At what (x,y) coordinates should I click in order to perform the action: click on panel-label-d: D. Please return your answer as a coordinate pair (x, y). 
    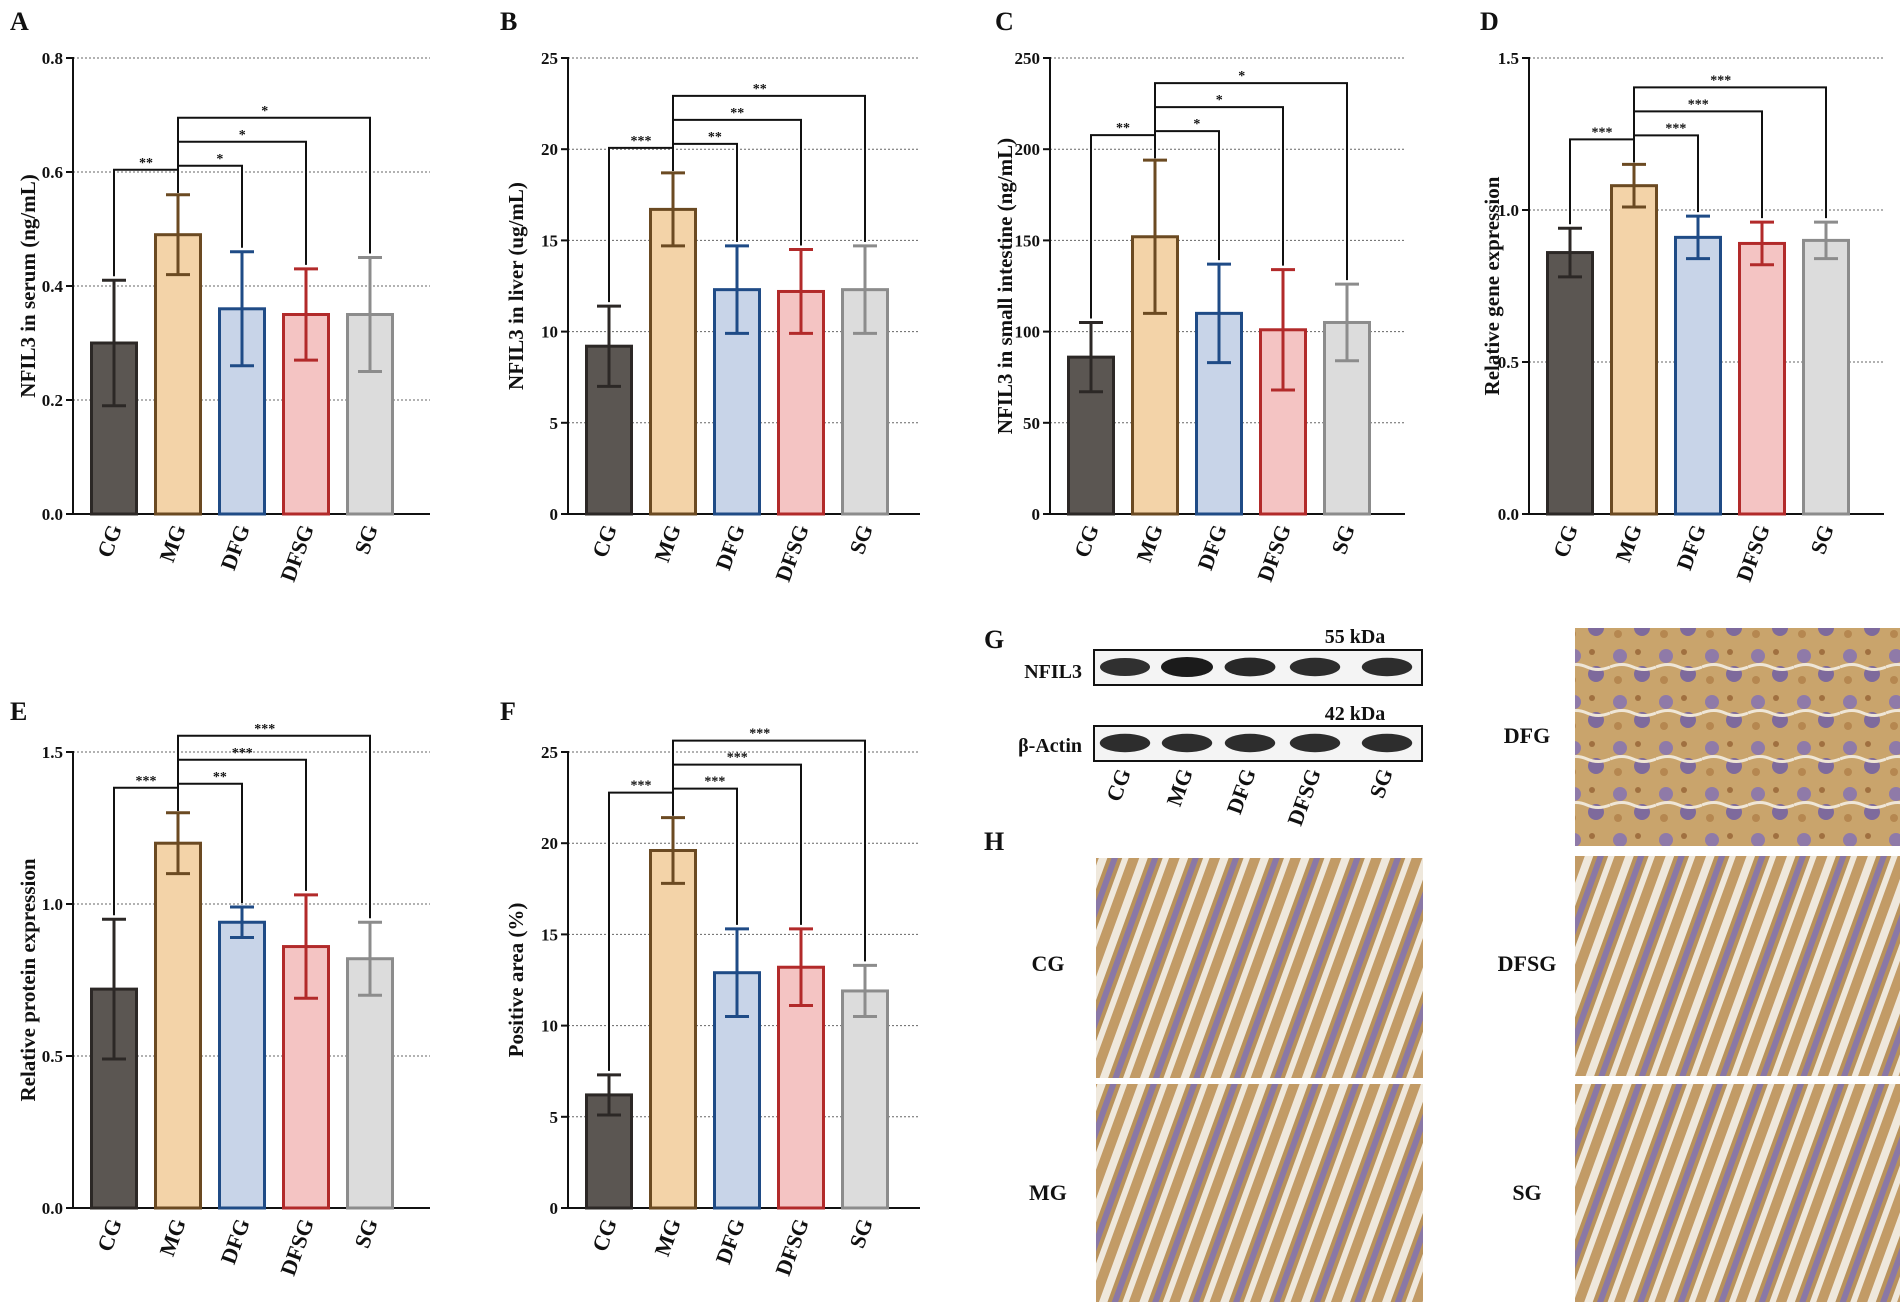
    Looking at the image, I should click on (1489, 21).